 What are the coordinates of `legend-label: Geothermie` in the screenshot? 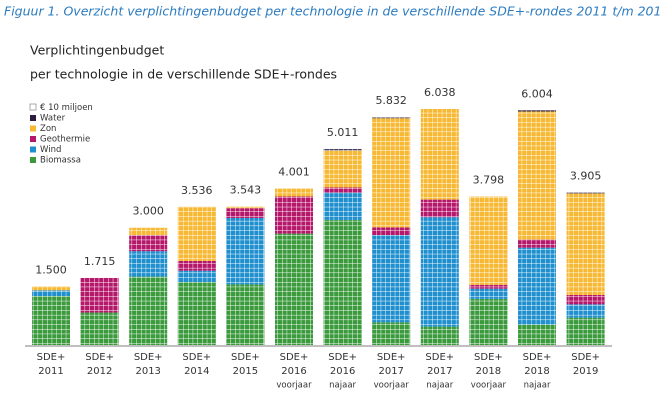 It's located at (65, 140).